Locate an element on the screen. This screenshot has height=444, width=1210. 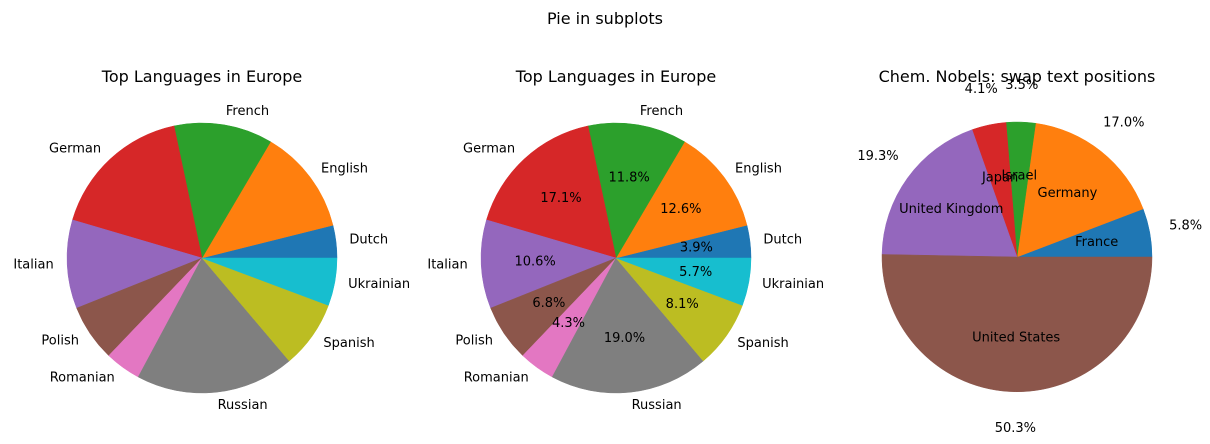
pie-slice-germany is located at coordinates (1080, 190).